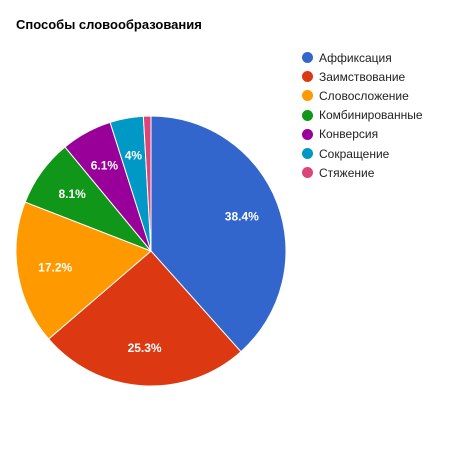  What do you see at coordinates (145, 348) in the screenshot?
I see `slice-label-2: 25.3%` at bounding box center [145, 348].